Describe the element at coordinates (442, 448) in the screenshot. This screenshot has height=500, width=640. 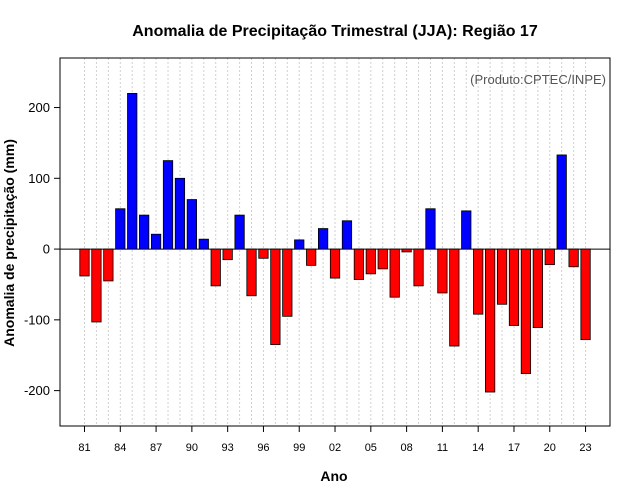
I see `x-tick-label: 11` at that location.